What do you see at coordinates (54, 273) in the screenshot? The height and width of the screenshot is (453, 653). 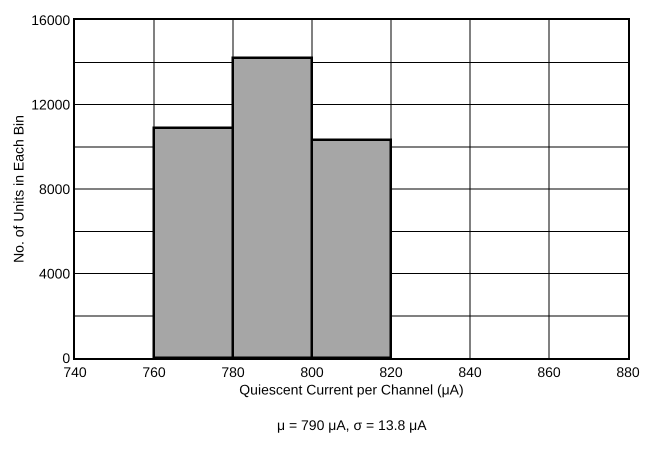 I see `y-tick-label: 4000` at bounding box center [54, 273].